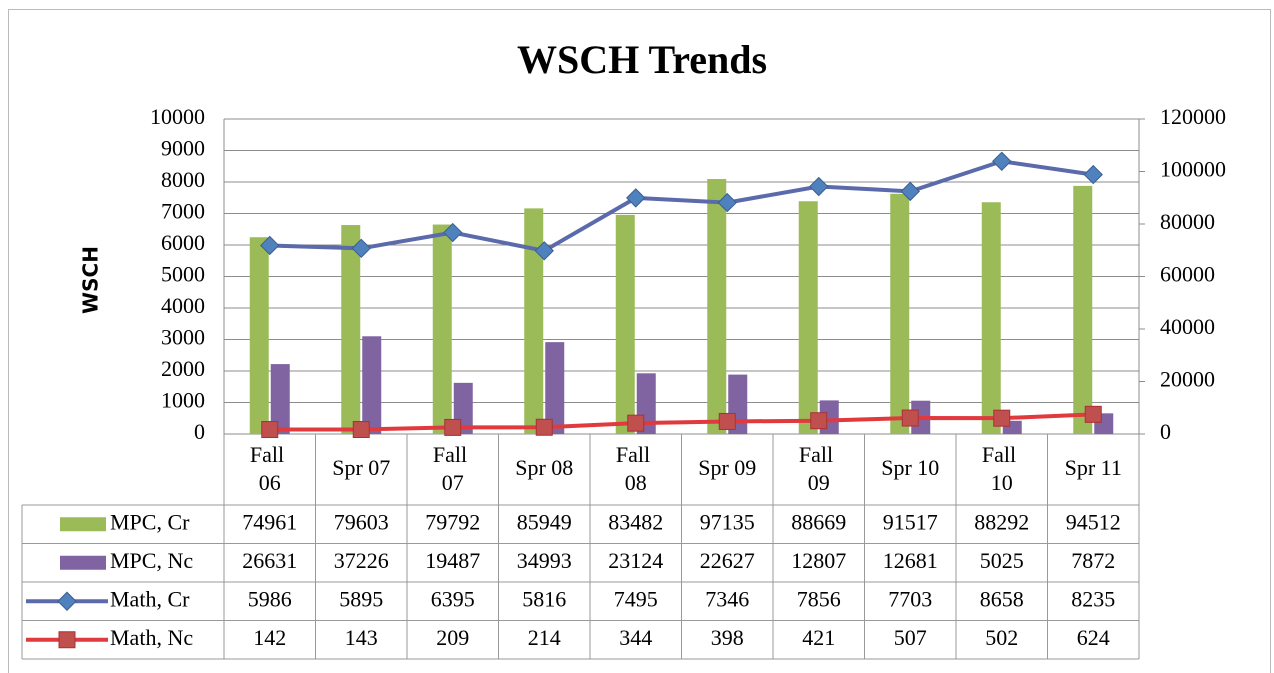 The height and width of the screenshot is (673, 1274). Describe the element at coordinates (1187, 221) in the screenshot. I see `y2-tick-label: 80000` at that location.